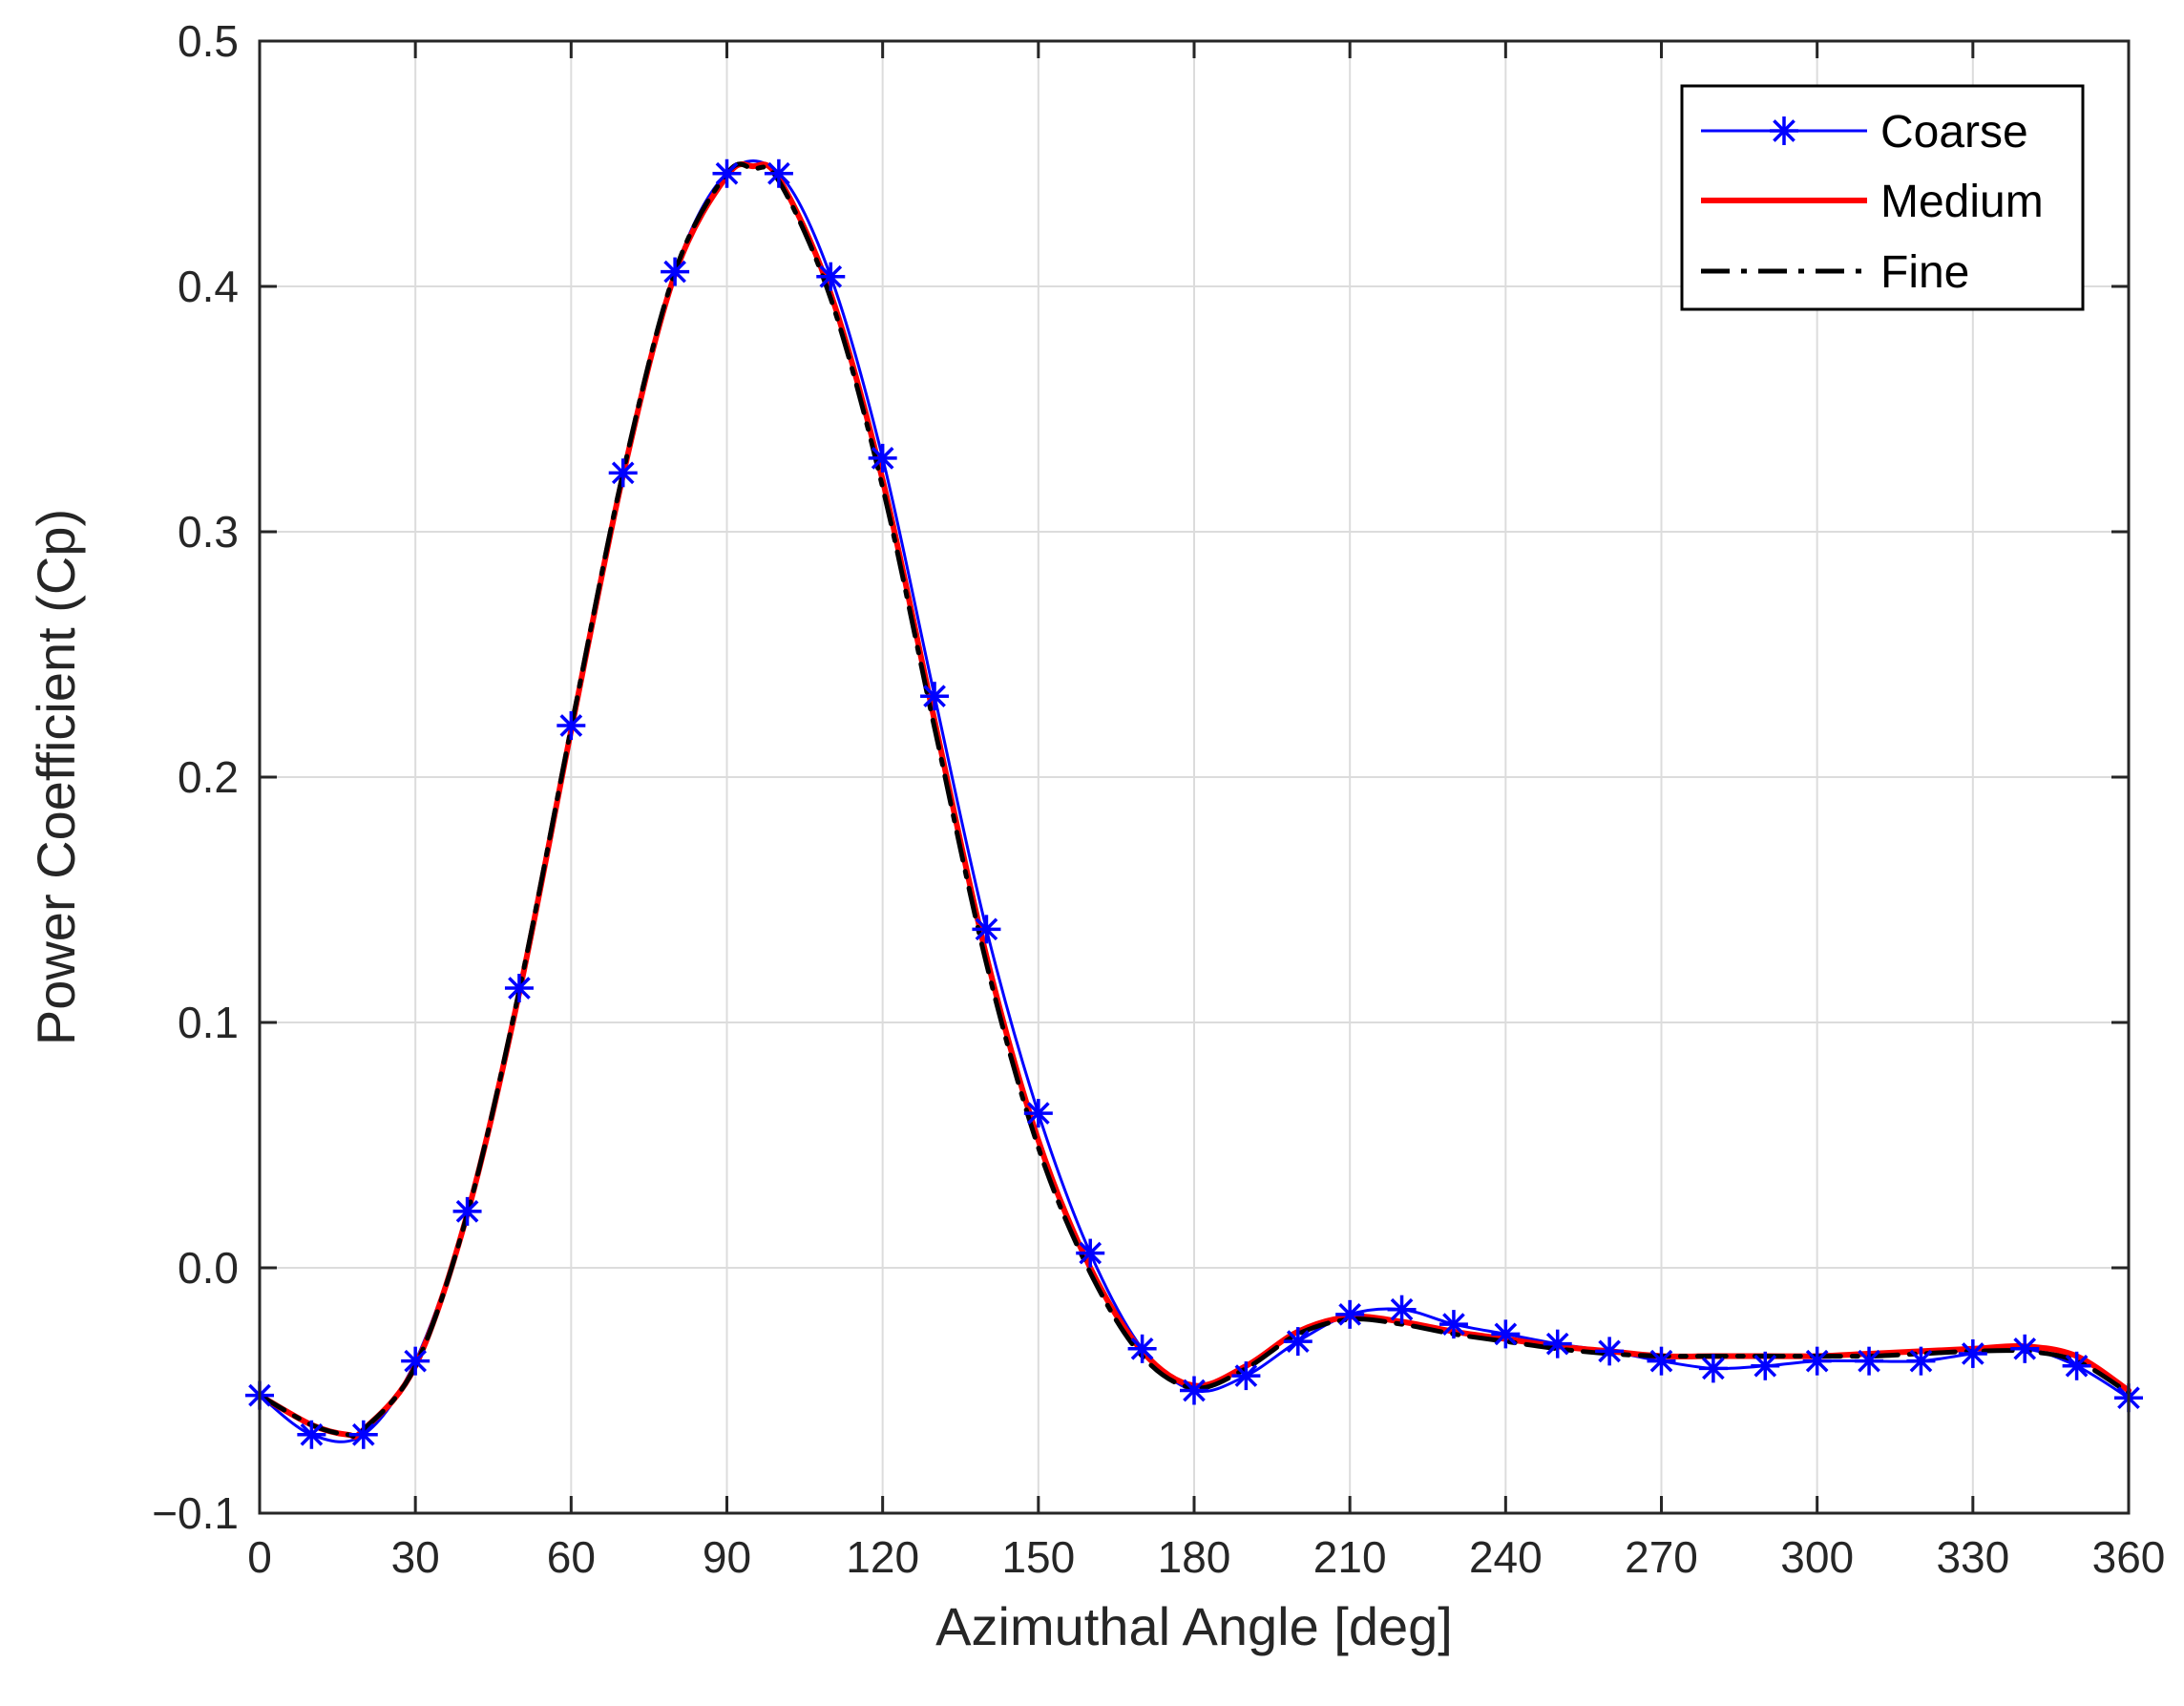  I want to click on x-tick-label: 240, so click(1506, 1557).